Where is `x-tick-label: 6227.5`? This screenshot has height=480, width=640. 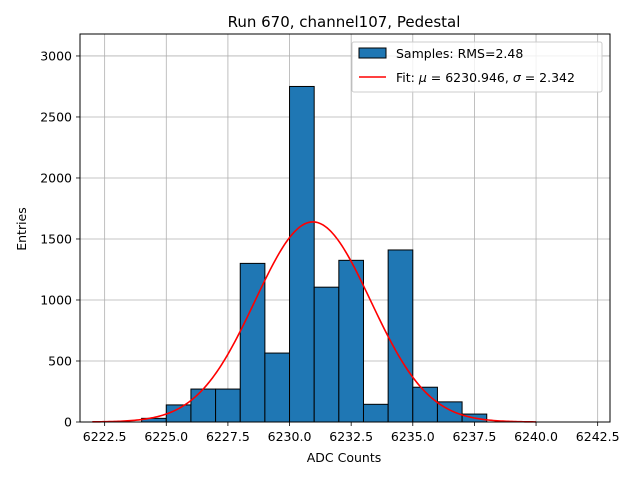 x-tick-label: 6227.5 is located at coordinates (228, 436).